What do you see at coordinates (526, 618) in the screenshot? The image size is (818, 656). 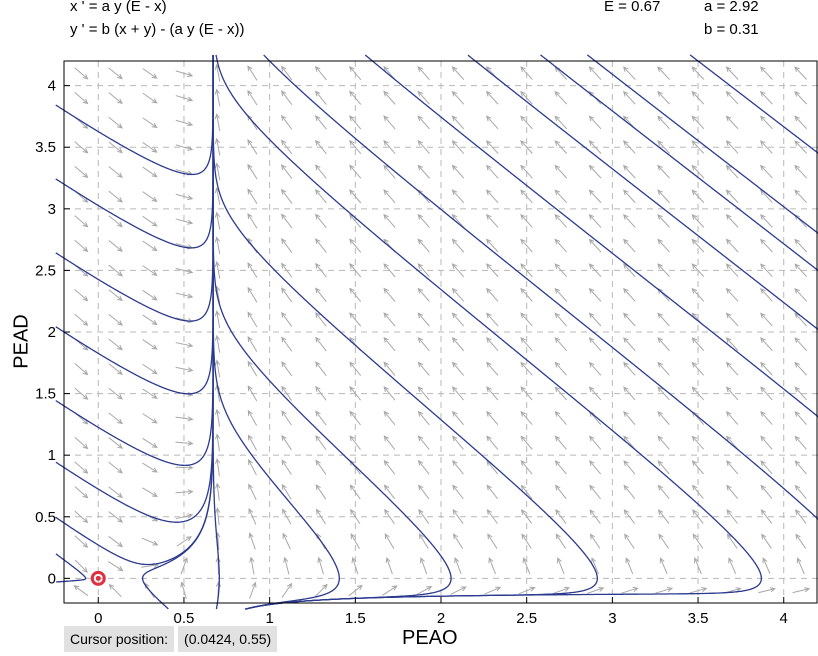 I see `x-tick-label: 2.5` at bounding box center [526, 618].